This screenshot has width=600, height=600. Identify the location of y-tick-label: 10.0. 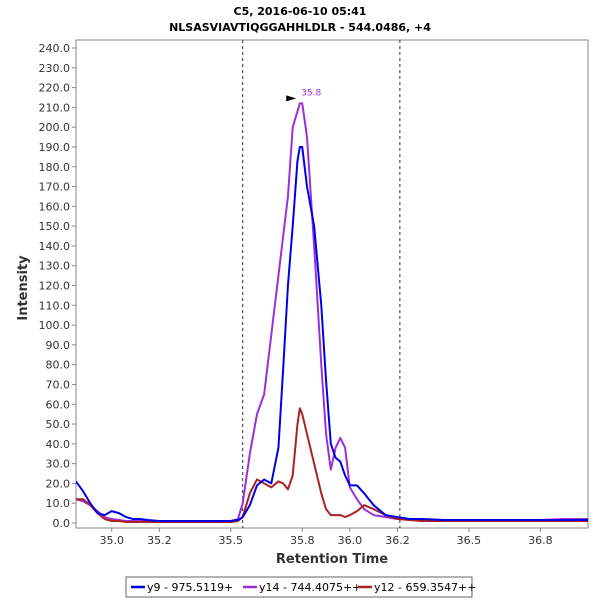
(58, 503).